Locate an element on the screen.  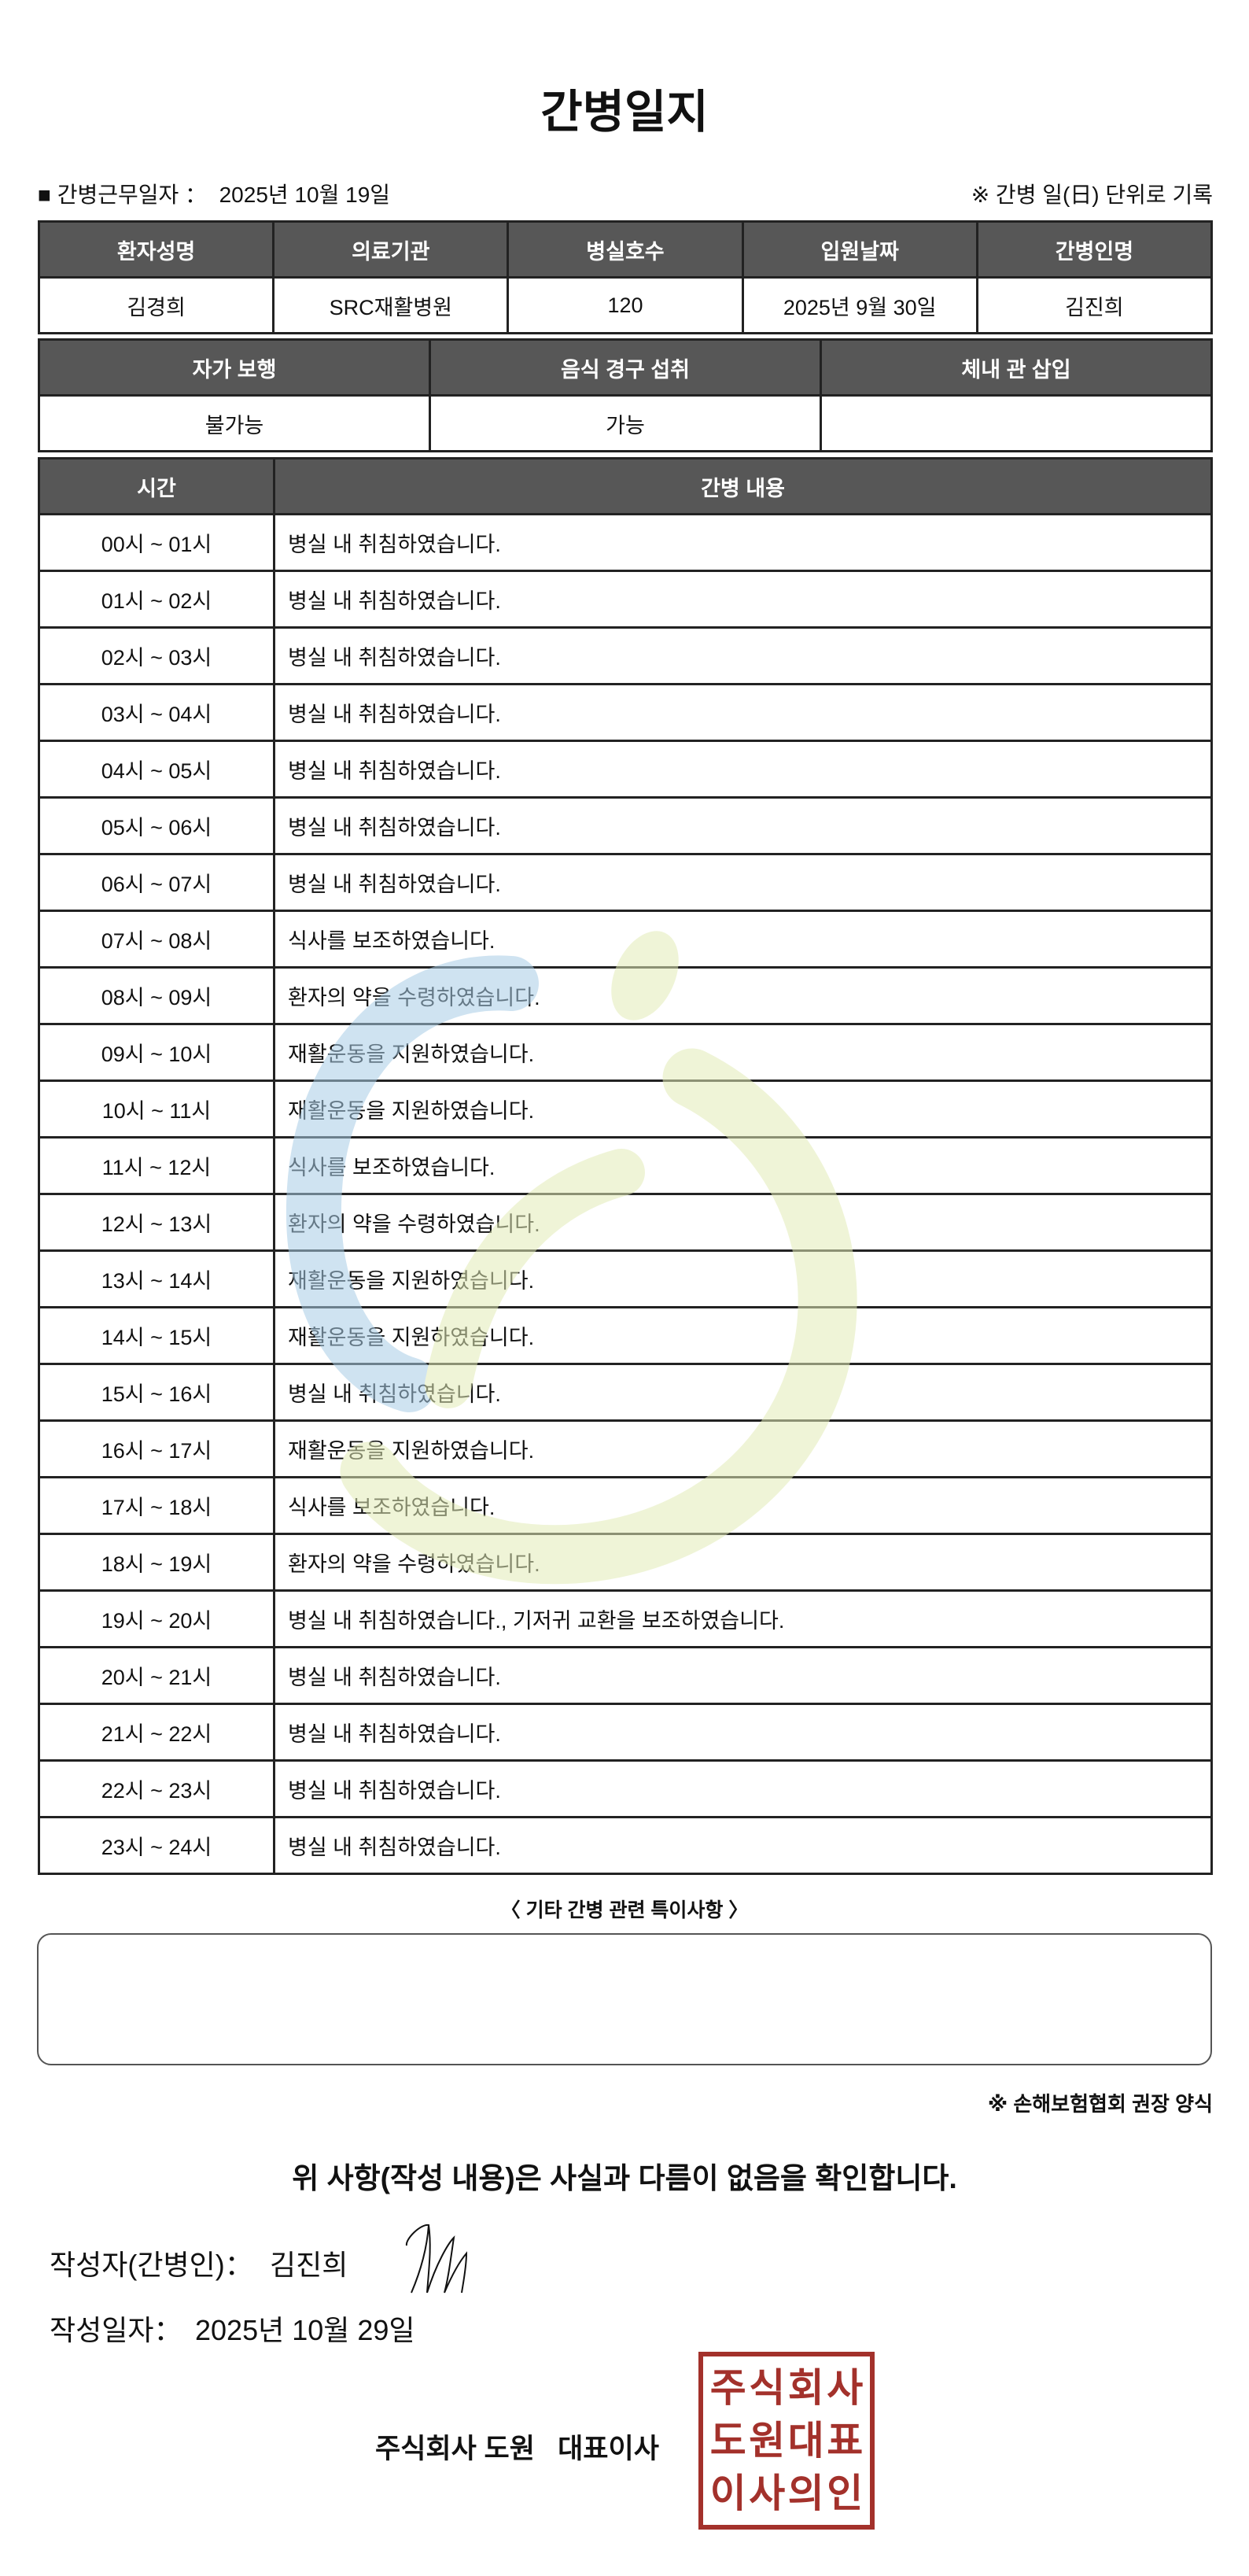
time-cell: 10시 ~ 11시 is located at coordinates (156, 1109).